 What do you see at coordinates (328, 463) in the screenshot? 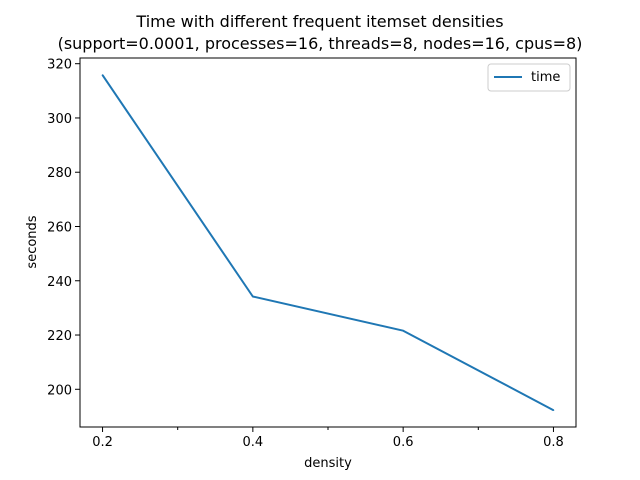
I see `x-axis-label: density` at bounding box center [328, 463].